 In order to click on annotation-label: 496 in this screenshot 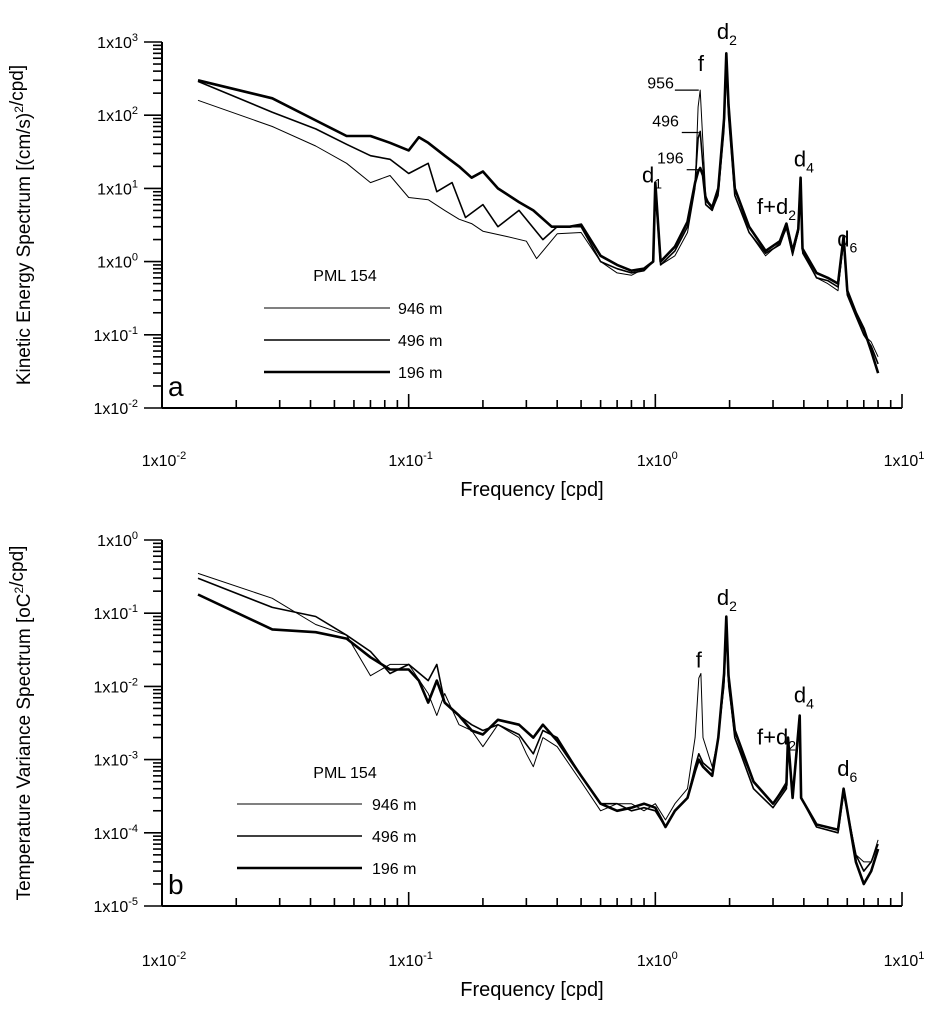, I will do `click(665, 122)`.